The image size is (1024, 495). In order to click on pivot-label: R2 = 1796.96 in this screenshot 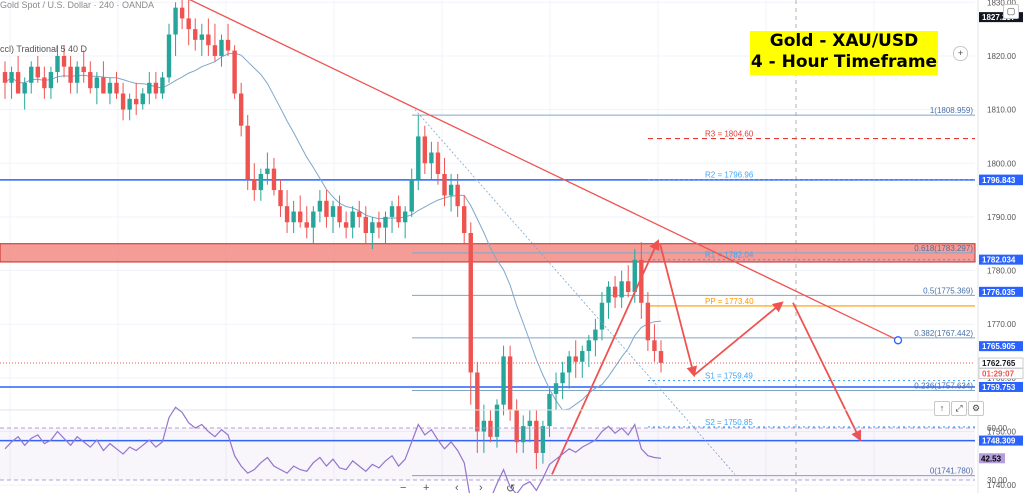, I will do `click(729, 175)`.